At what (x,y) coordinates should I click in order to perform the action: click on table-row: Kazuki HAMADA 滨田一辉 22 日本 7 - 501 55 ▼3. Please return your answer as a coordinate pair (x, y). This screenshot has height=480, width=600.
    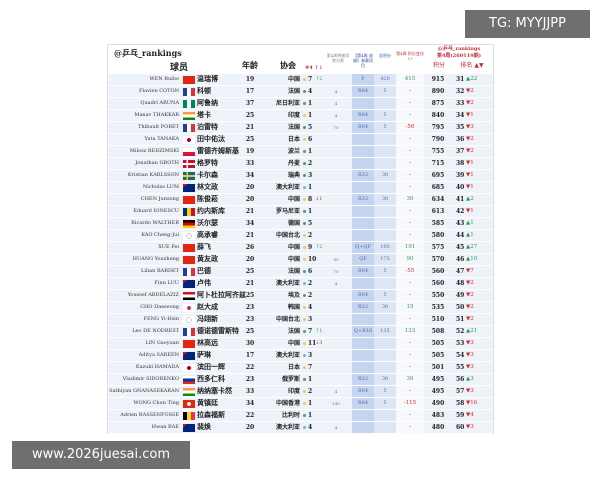
    Looking at the image, I should click on (300, 368).